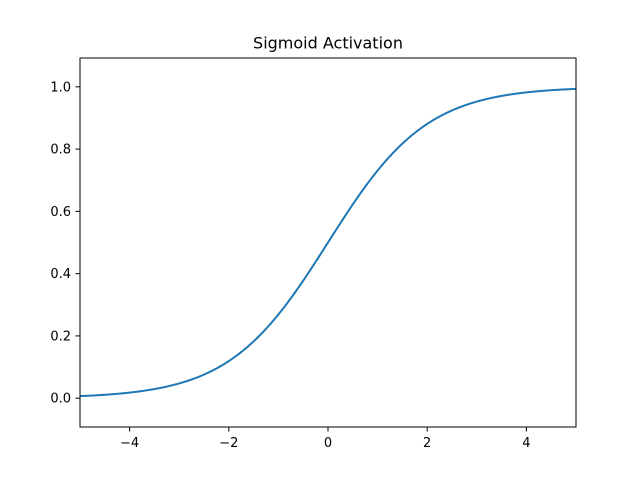  Describe the element at coordinates (60, 336) in the screenshot. I see `y-tick-label: 0.2` at that location.